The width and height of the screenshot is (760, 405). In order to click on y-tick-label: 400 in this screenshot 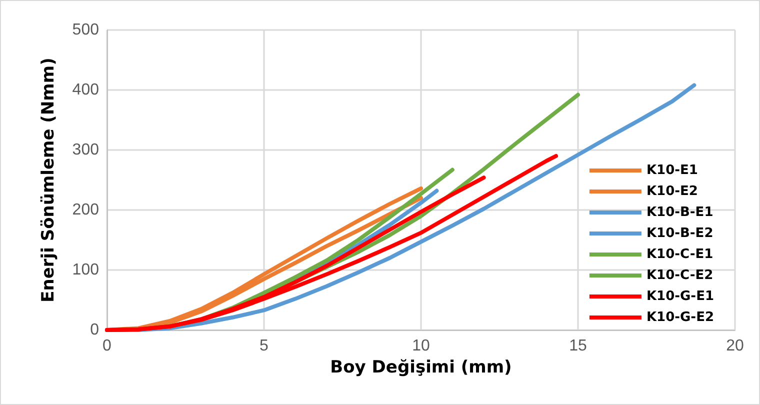, I will do `click(86, 90)`.